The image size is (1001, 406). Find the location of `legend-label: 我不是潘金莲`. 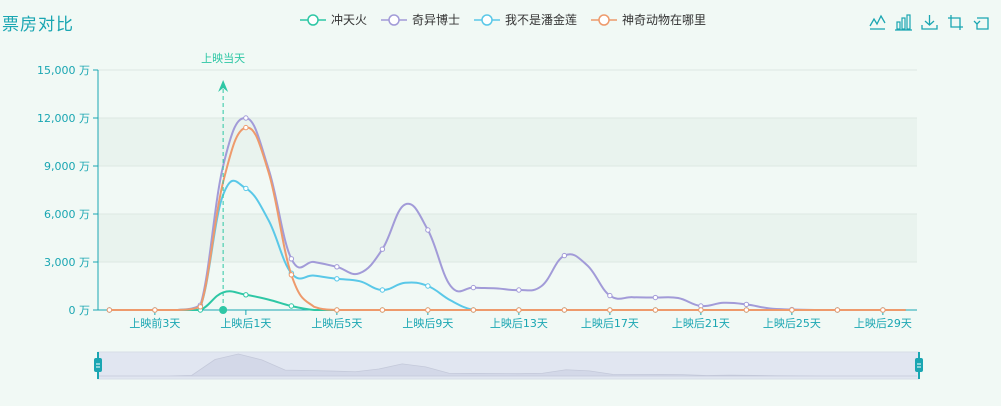

legend-label: 我不是潘金莲 is located at coordinates (541, 20).